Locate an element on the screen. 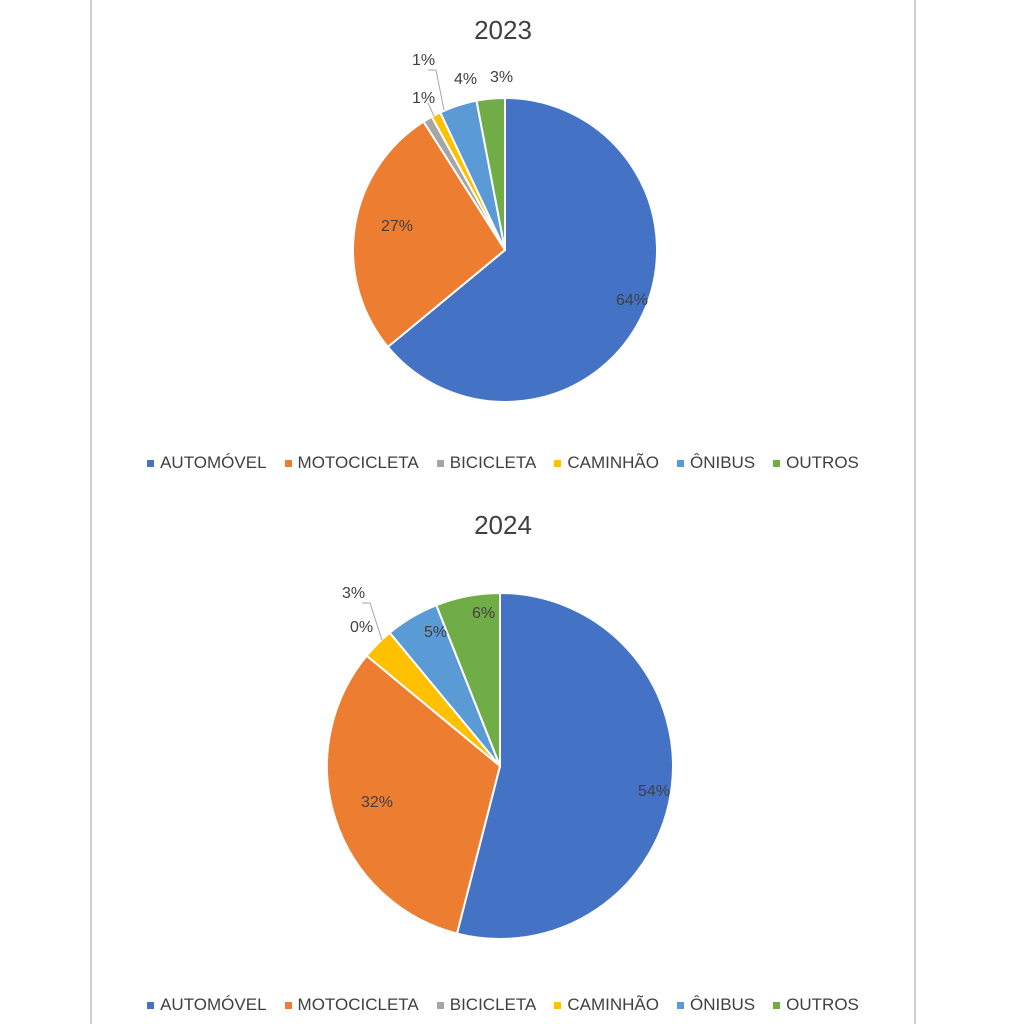 This screenshot has height=1024, width=1024. data-label-onibus: 5% is located at coordinates (435, 632).